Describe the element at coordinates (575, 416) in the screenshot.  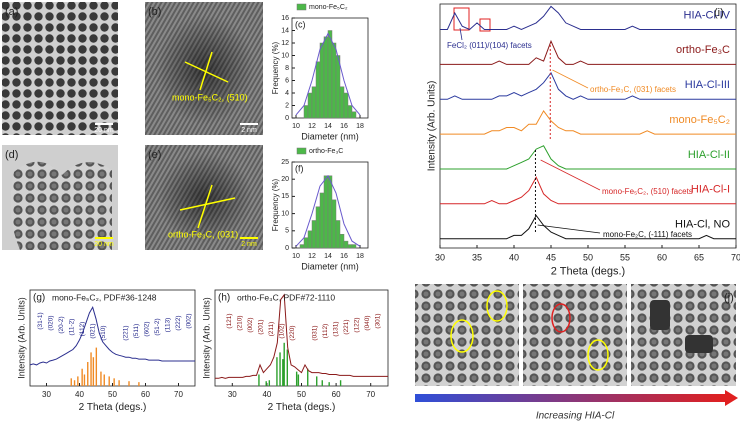
I see `caption: Increasing HIA-Cl` at that location.